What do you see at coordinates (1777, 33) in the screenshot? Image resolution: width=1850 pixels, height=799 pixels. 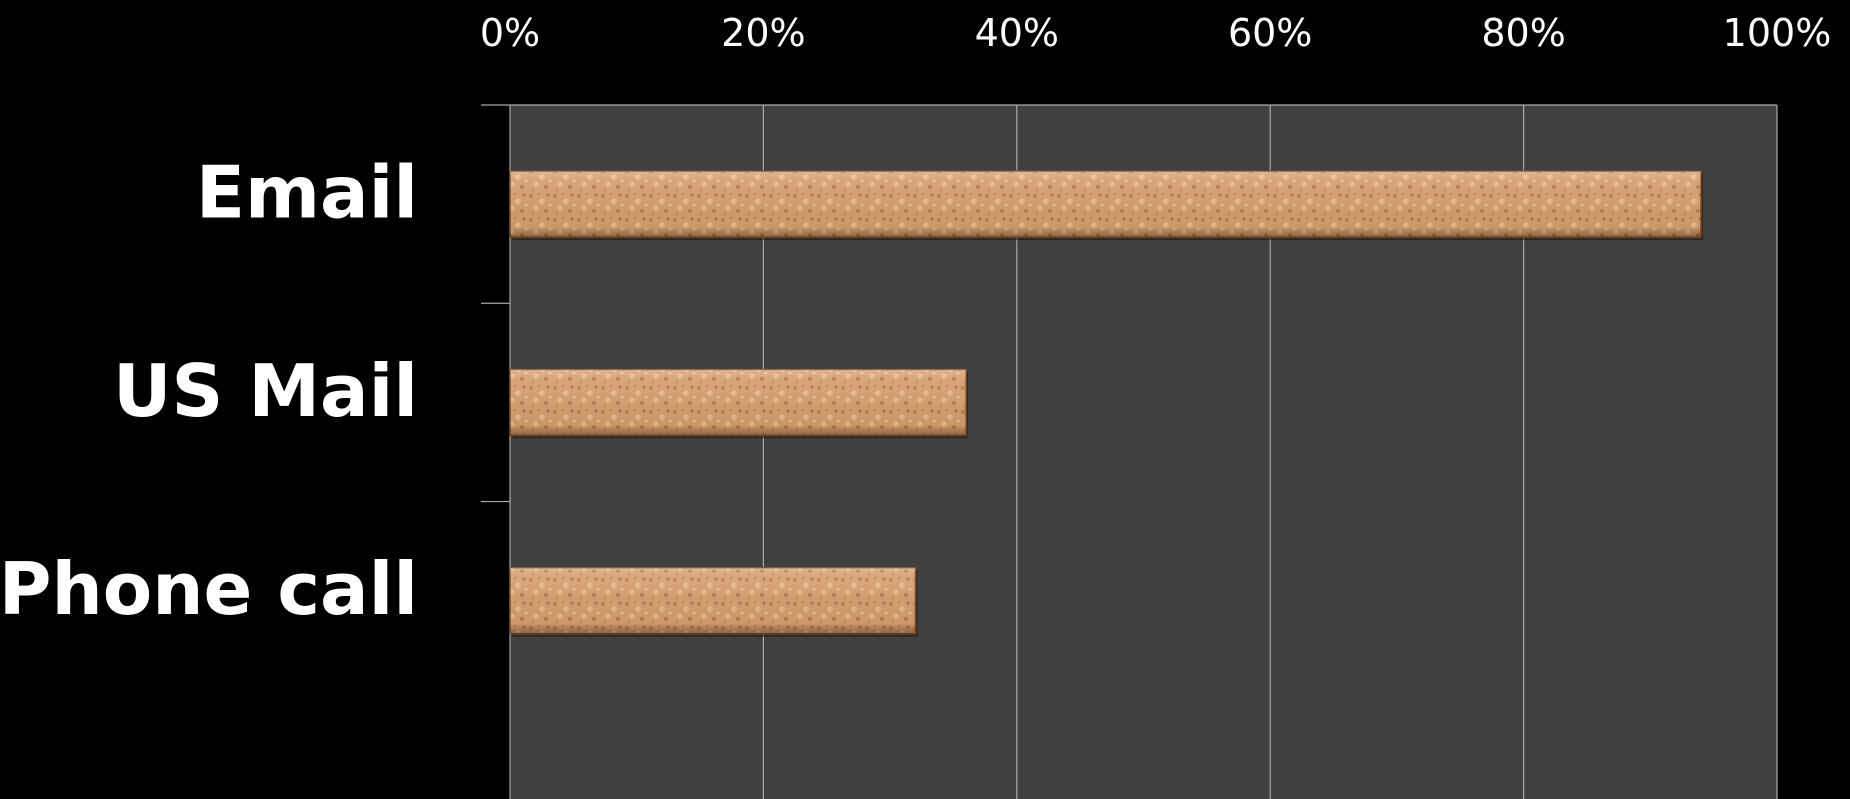 I see `x-tick-label: 100%` at bounding box center [1777, 33].